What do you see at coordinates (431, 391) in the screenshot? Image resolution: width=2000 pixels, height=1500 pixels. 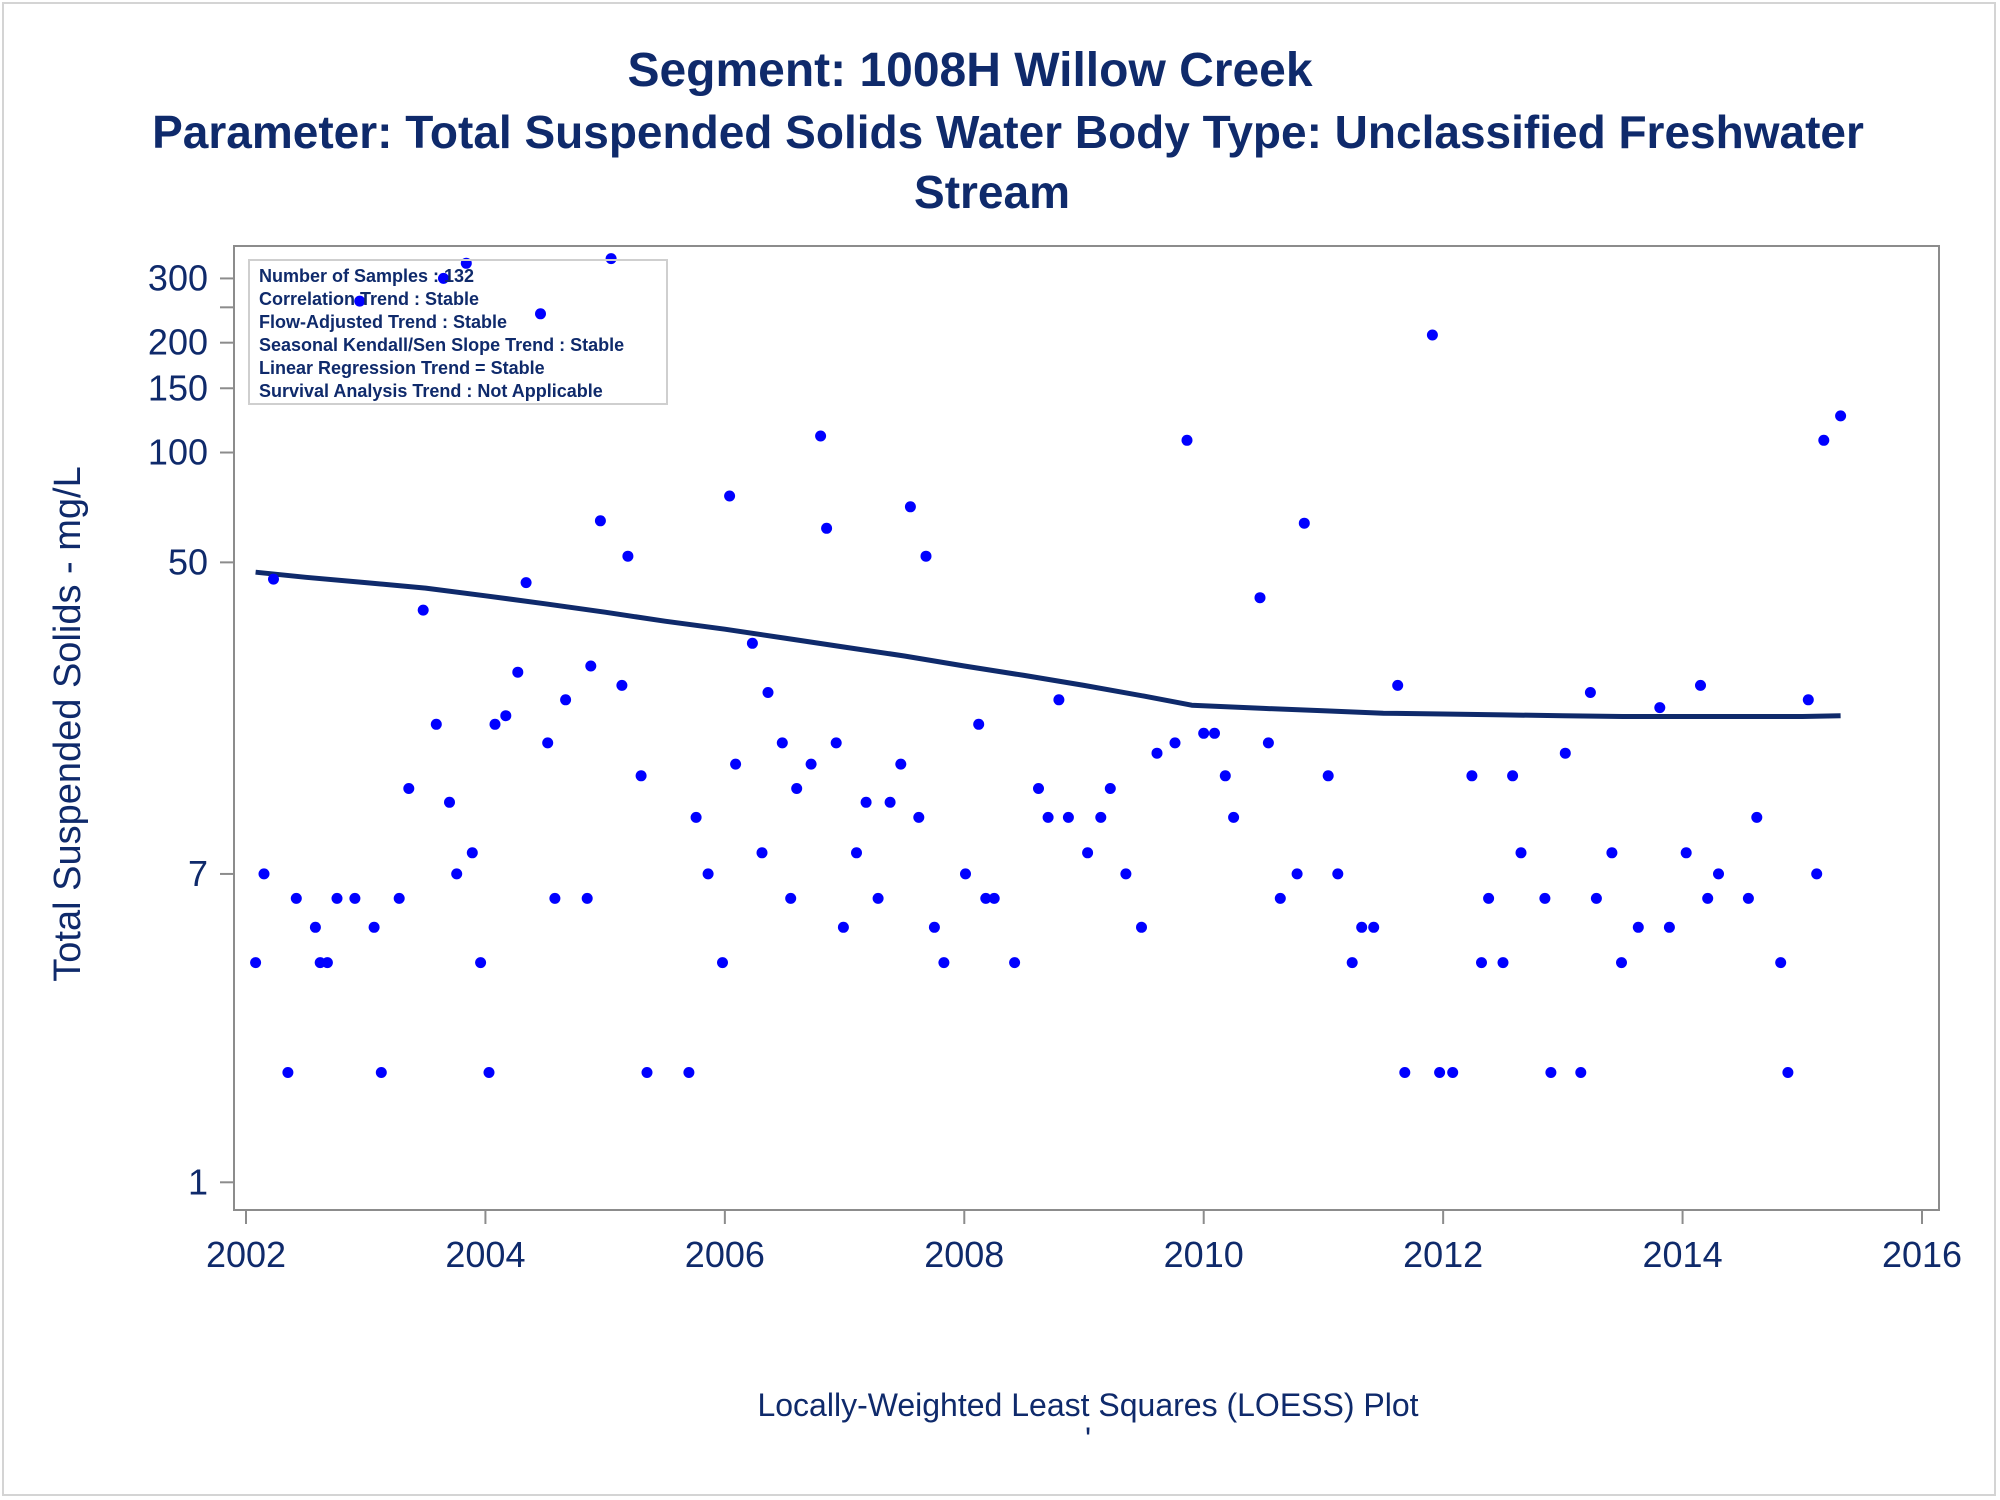 I see `info-box-line-6: Survival Analysis Trend : Not Applicable` at bounding box center [431, 391].